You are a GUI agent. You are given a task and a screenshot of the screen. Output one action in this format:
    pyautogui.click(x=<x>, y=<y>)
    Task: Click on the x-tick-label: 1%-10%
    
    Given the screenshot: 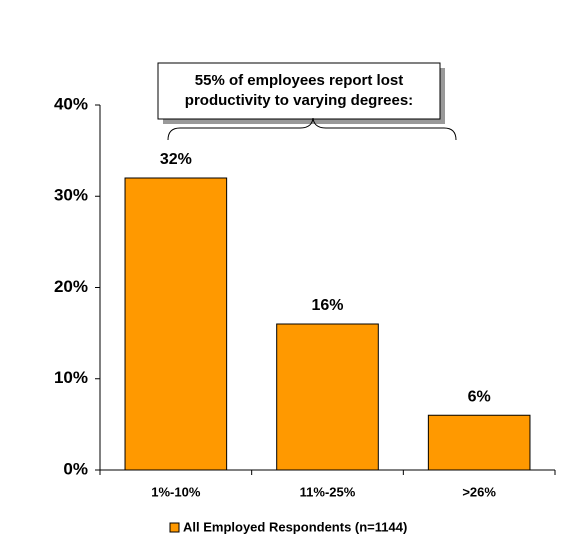 What is the action you would take?
    pyautogui.click(x=176, y=491)
    